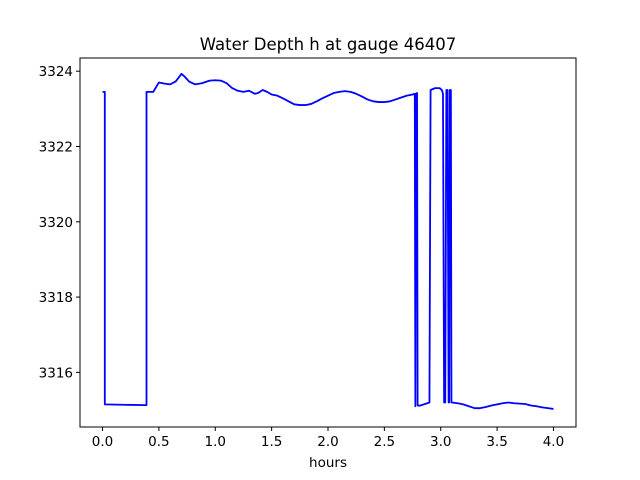 This screenshot has height=480, width=640. I want to click on y-axis: 3316 3318 3320 3322 3324, so click(59, 222).